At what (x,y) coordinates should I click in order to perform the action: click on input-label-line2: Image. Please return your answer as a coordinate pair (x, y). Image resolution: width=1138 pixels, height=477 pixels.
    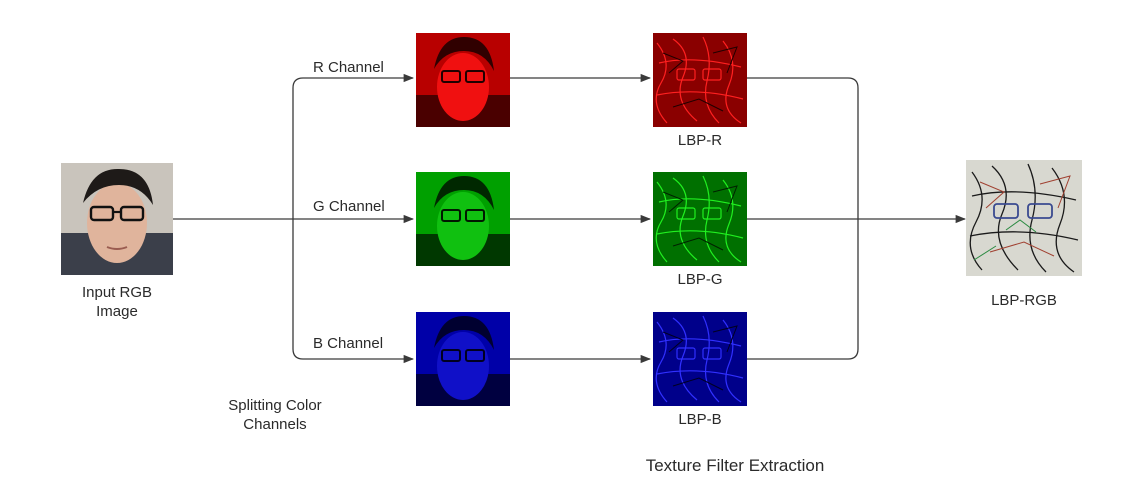
    Looking at the image, I should click on (117, 311).